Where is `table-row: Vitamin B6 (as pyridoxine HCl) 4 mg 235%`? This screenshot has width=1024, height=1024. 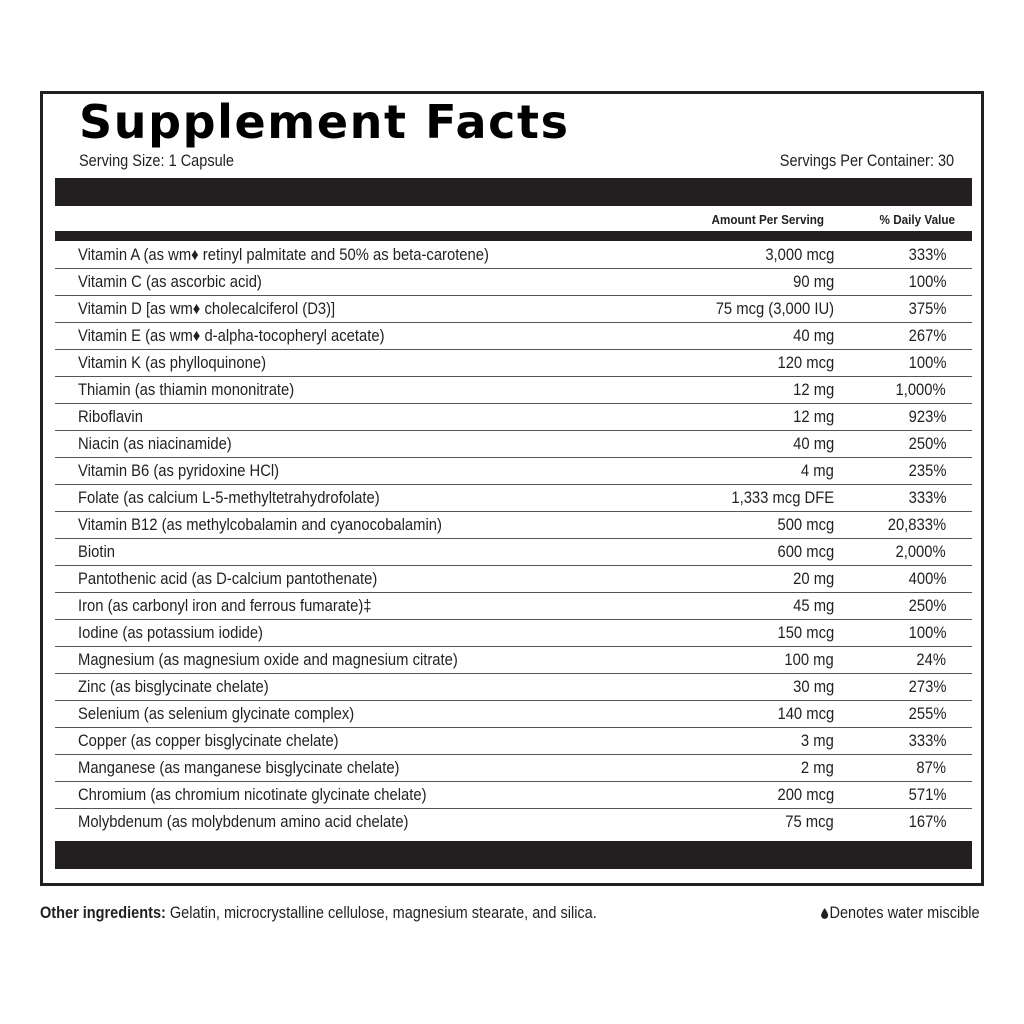 table-row: Vitamin B6 (as pyridoxine HCl) 4 mg 235% is located at coordinates (513, 471).